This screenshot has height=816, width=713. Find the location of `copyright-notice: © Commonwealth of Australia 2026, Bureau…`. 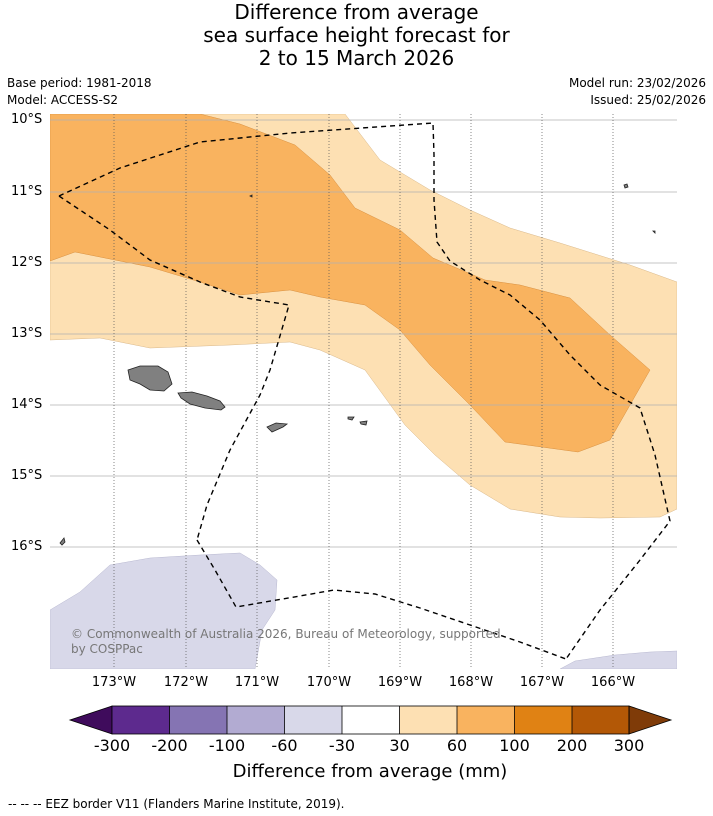

copyright-notice: © Commonwealth of Australia 2026, Bureau… is located at coordinates (286, 641).